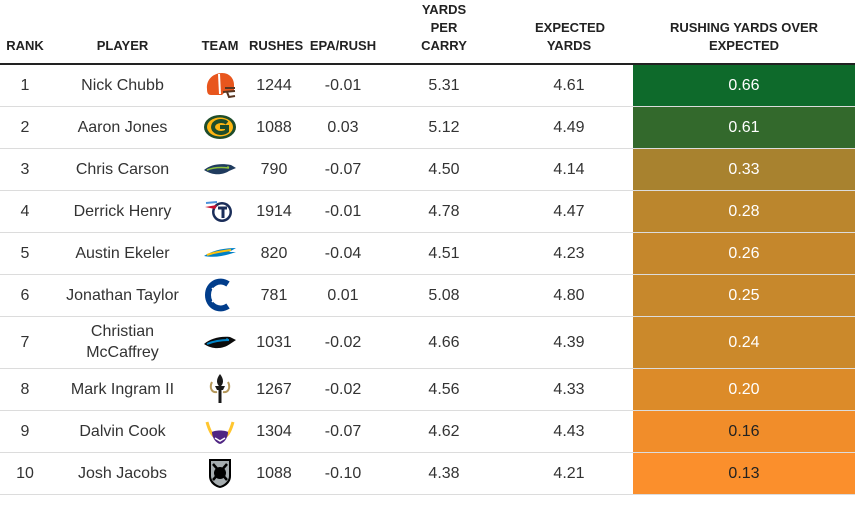 The height and width of the screenshot is (506, 855). Describe the element at coordinates (122, 473) in the screenshot. I see `player-cell: Josh Jacobs` at that location.